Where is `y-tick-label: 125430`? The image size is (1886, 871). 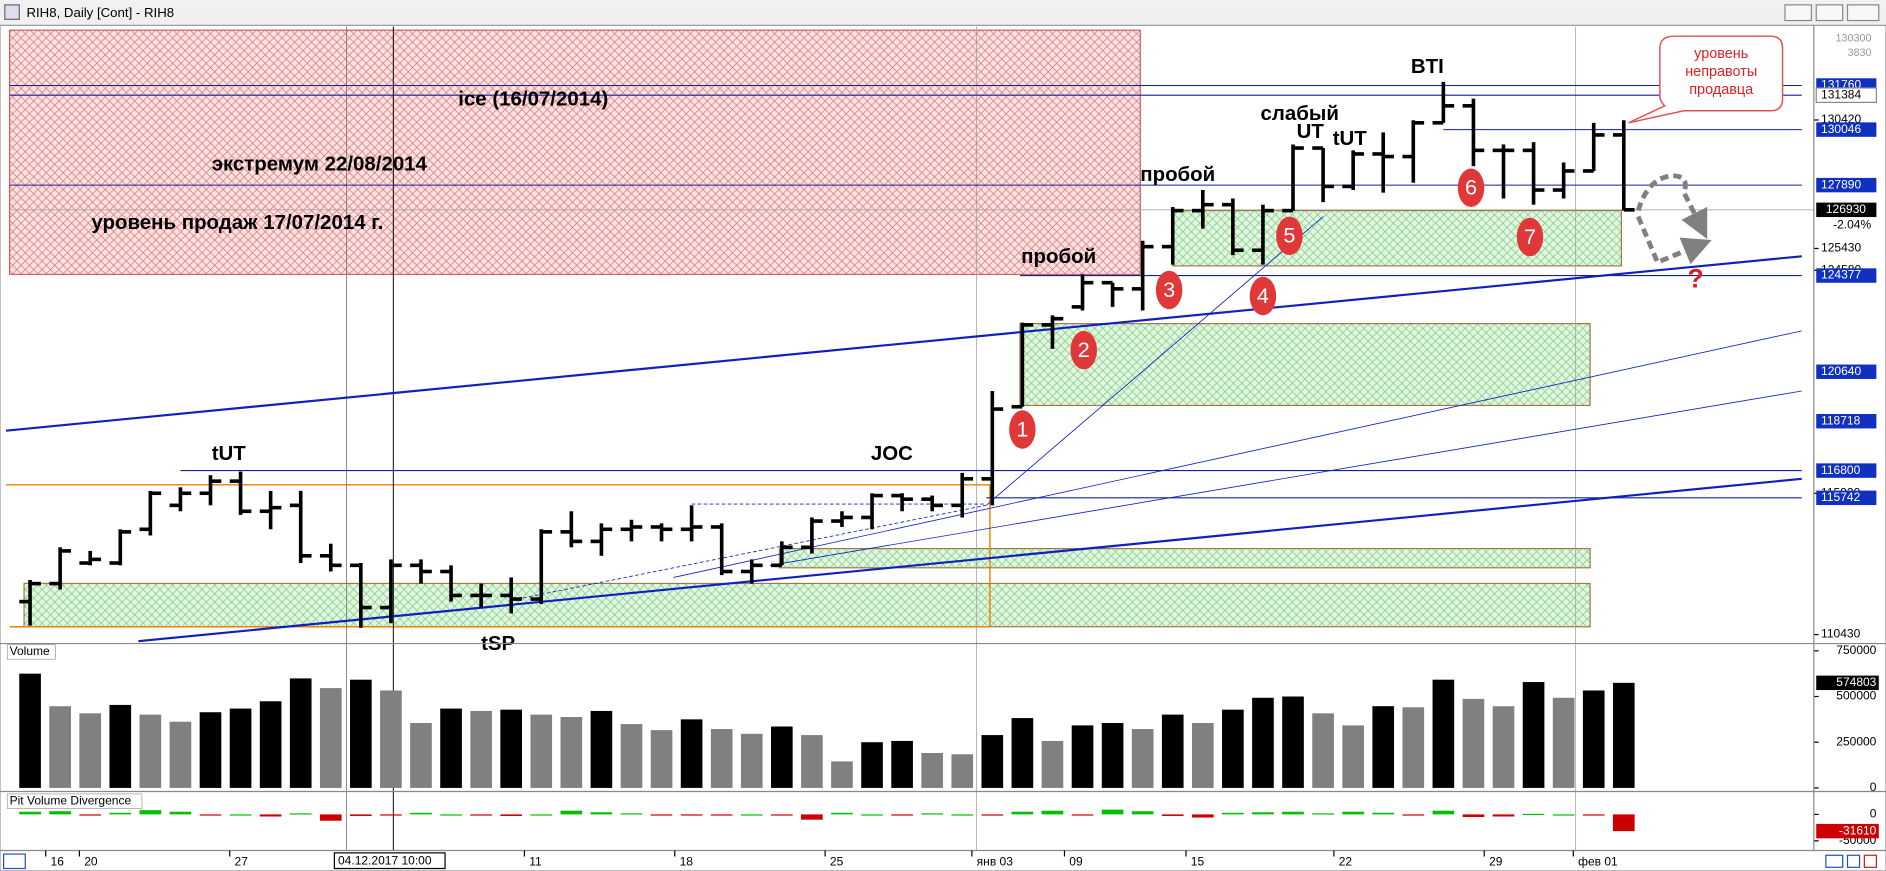 y-tick-label: 125430 is located at coordinates (1841, 248).